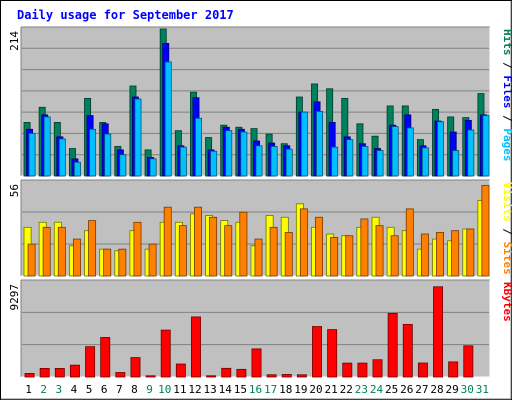  I want to click on x-tick-label-day-26: 26, so click(406, 389).